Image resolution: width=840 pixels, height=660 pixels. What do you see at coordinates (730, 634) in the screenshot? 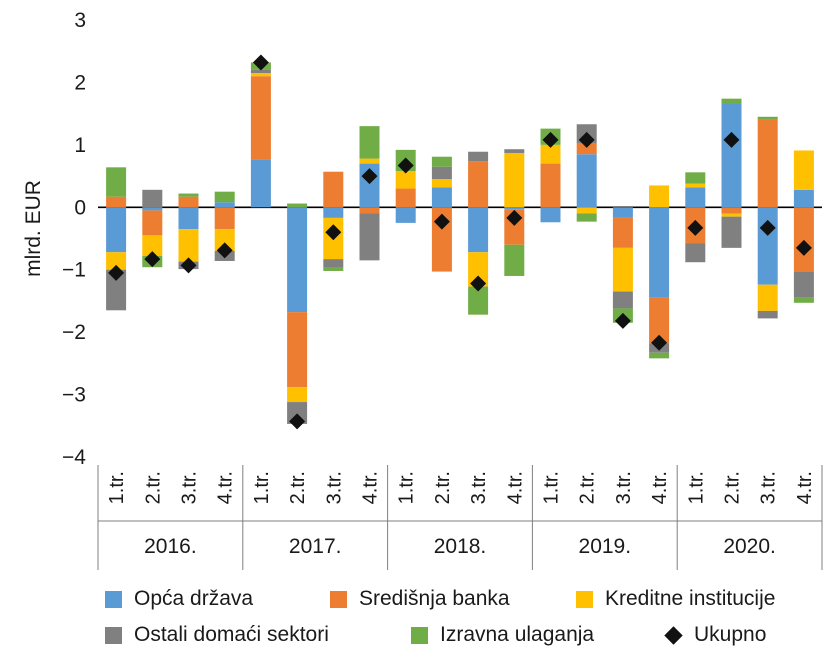
I see `legend-label-ukupno: Ukupno` at bounding box center [730, 634].